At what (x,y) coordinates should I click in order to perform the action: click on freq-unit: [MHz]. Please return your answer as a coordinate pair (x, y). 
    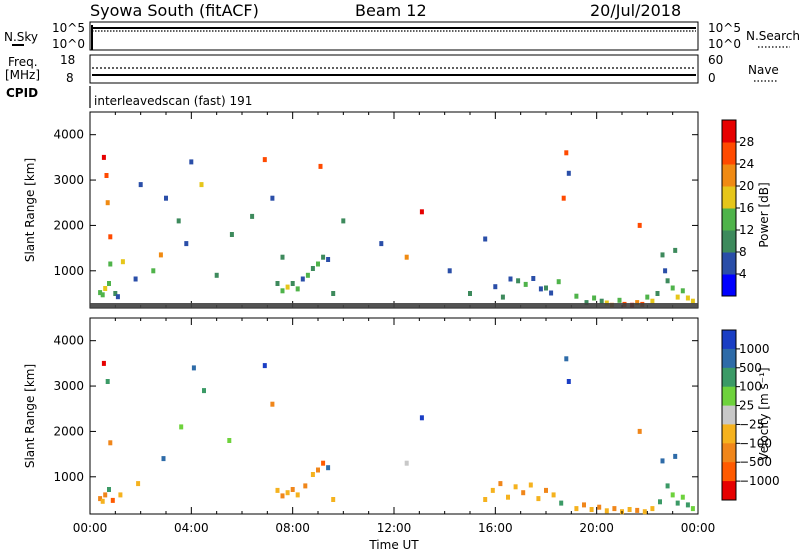
    Looking at the image, I should click on (22, 75).